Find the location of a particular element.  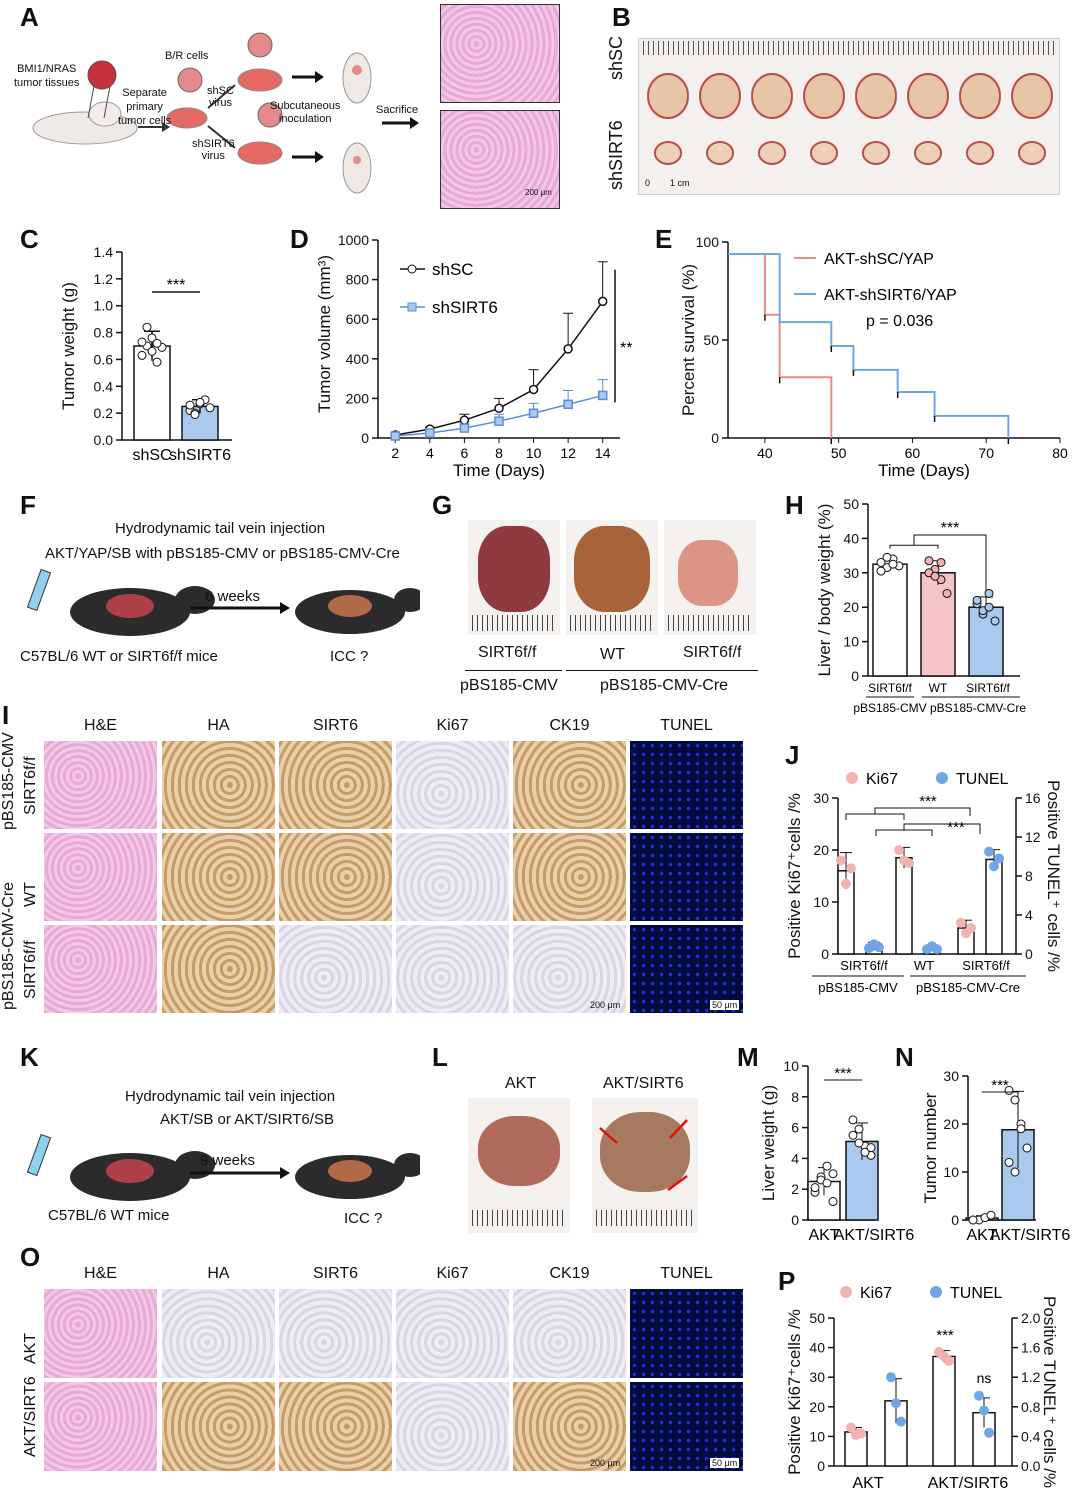

i-group1: pBS185-CMV is located at coordinates (8, 781).